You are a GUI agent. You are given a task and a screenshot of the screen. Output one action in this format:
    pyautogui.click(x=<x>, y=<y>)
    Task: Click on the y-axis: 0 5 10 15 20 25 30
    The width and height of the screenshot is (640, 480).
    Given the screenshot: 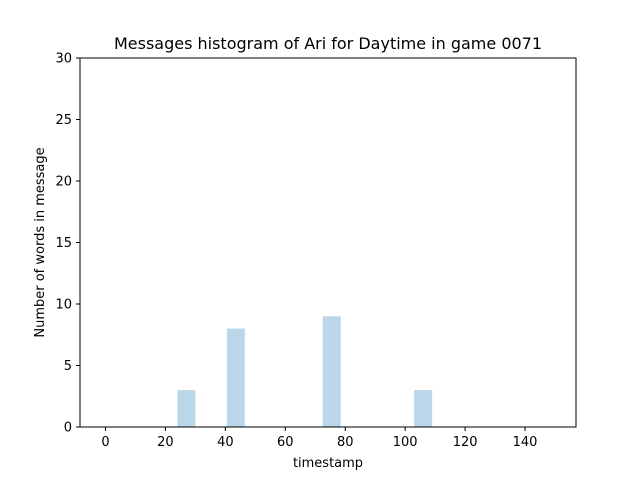 What is the action you would take?
    pyautogui.click(x=67, y=244)
    